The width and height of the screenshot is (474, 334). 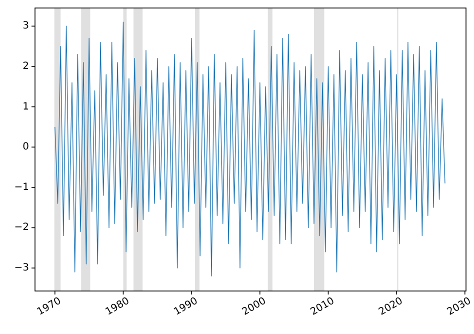 I want to click on y-tick-label: −3, so click(x=21, y=268).